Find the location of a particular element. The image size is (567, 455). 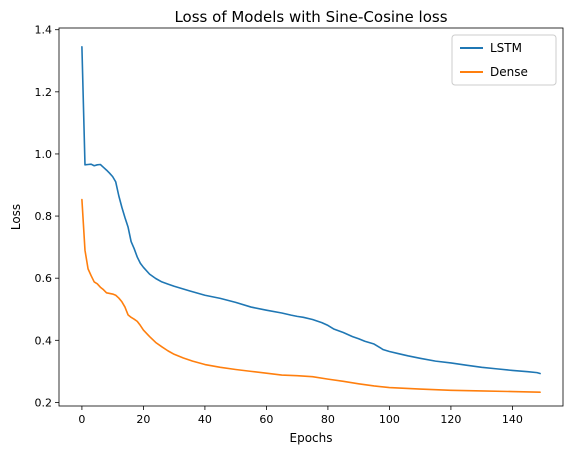

x-tick-label: 100 is located at coordinates (389, 419).